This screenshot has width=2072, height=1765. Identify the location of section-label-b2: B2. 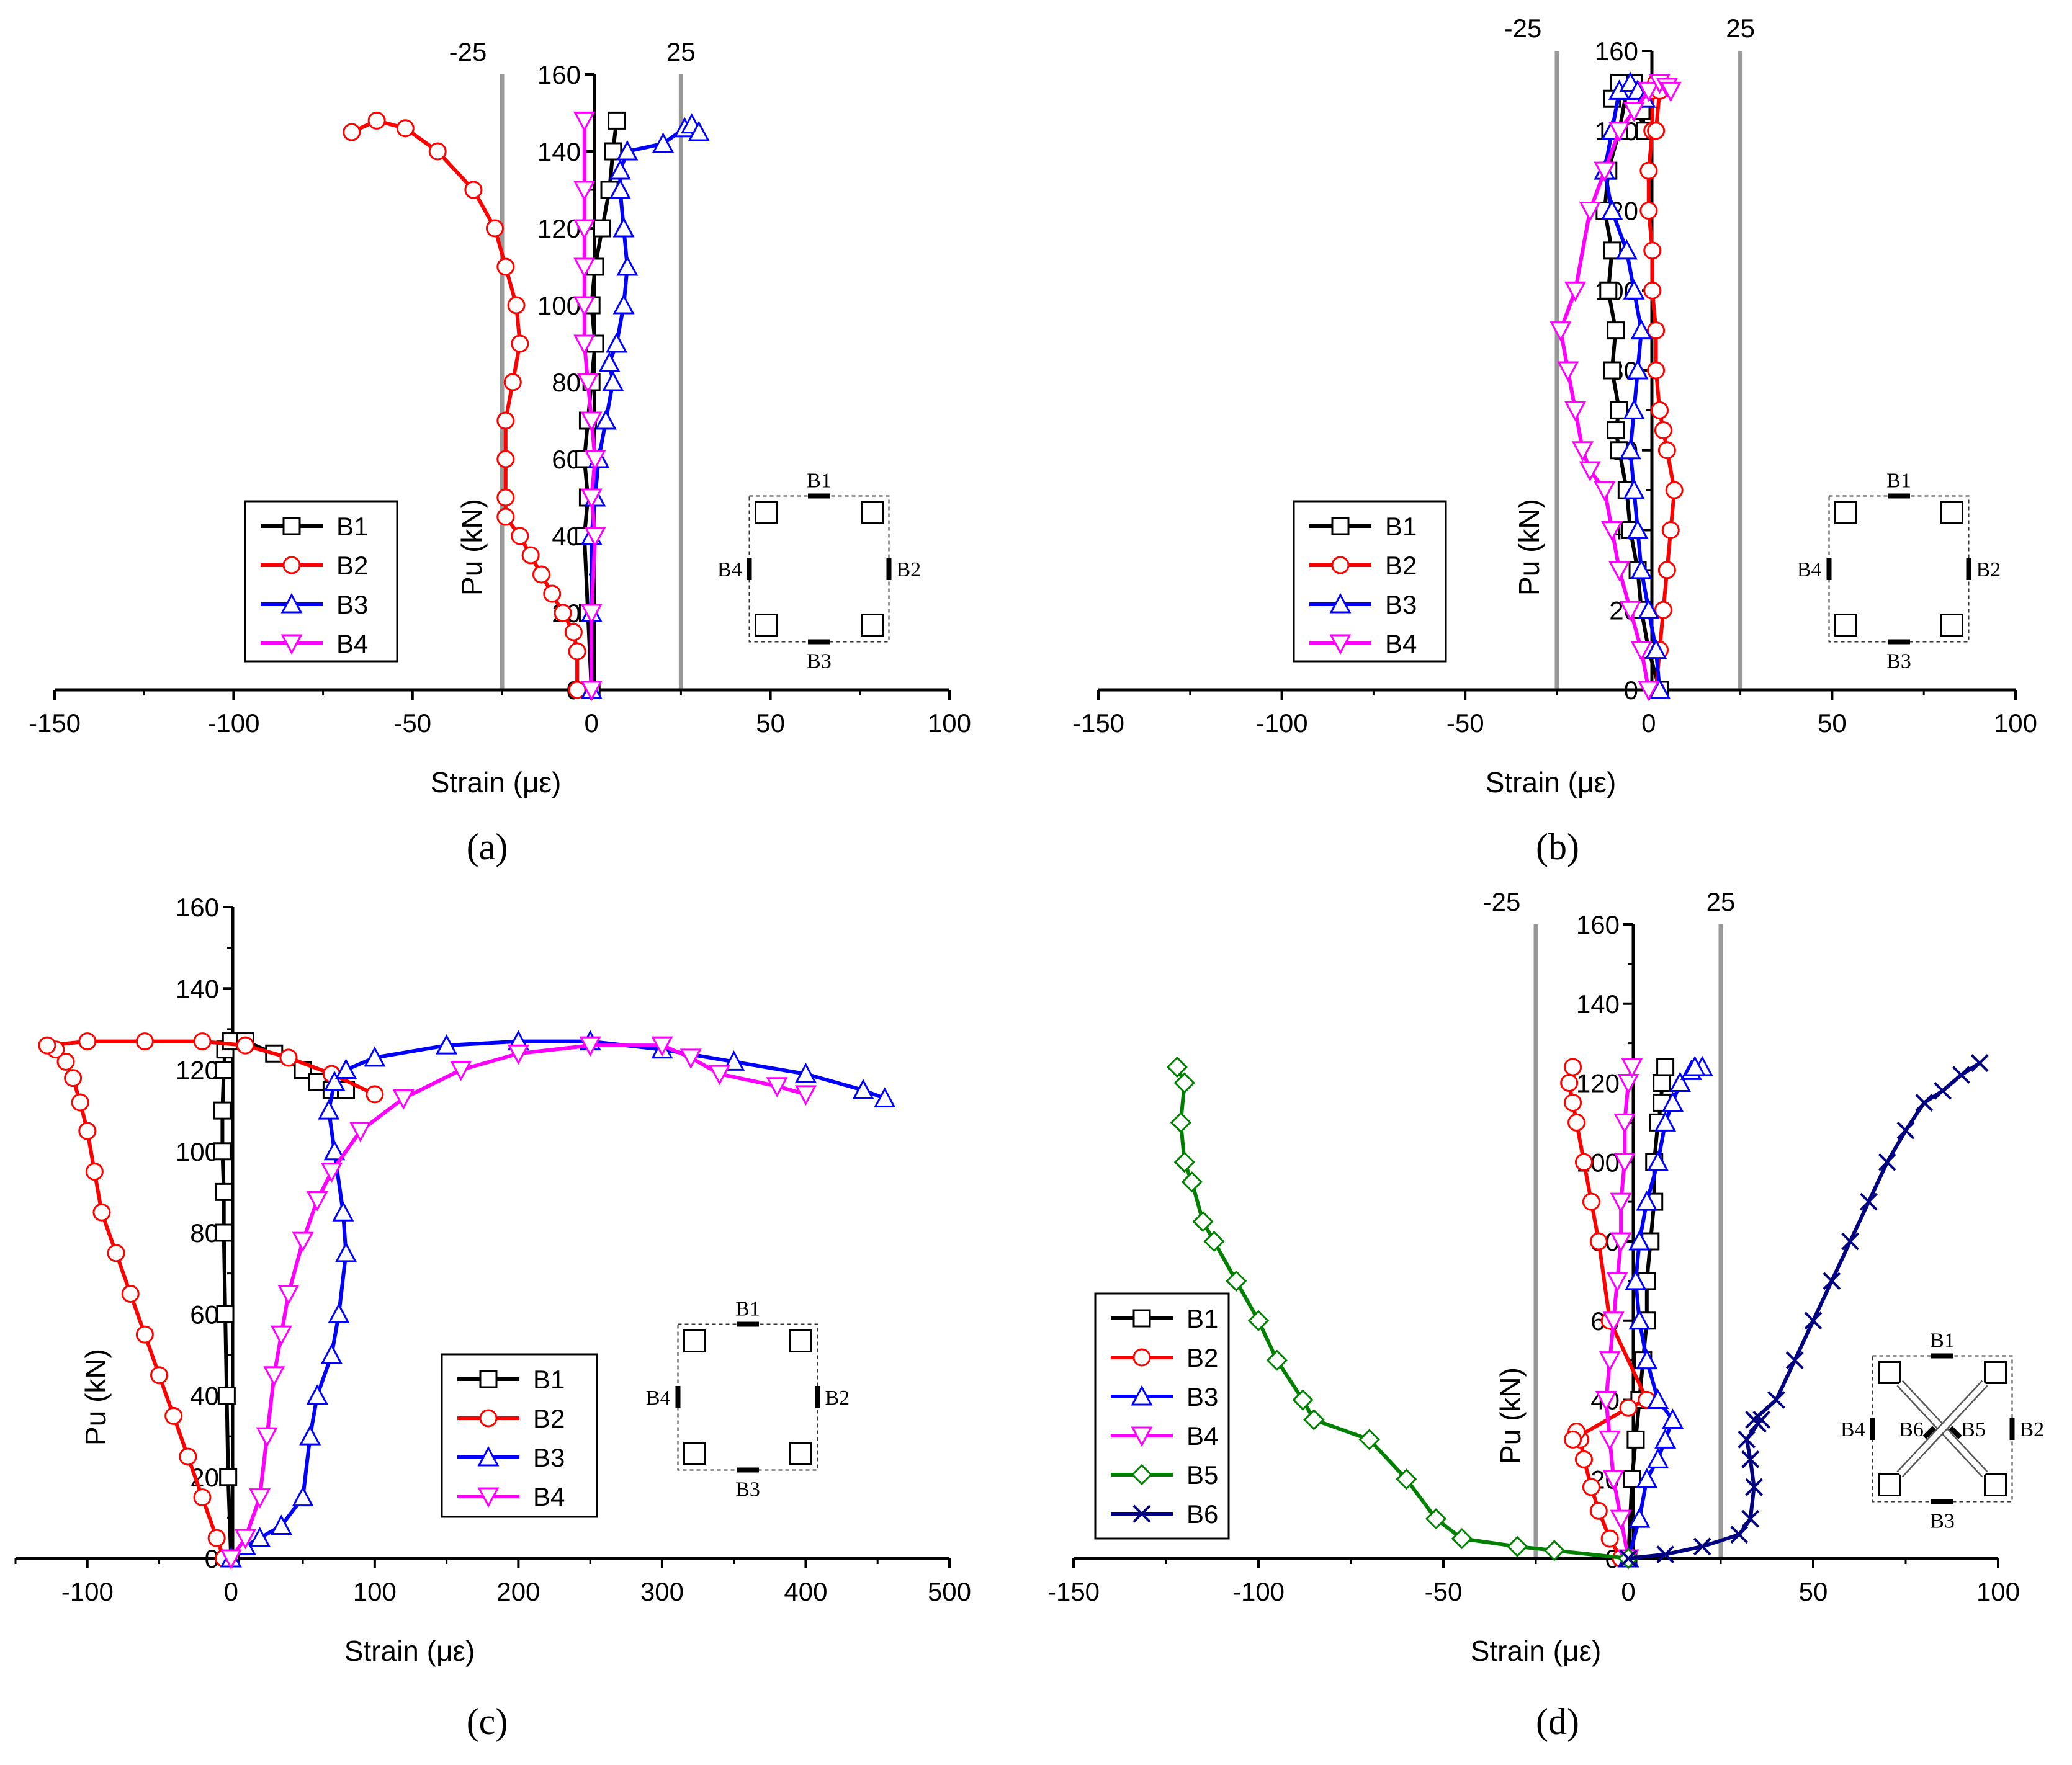
(1989, 569).